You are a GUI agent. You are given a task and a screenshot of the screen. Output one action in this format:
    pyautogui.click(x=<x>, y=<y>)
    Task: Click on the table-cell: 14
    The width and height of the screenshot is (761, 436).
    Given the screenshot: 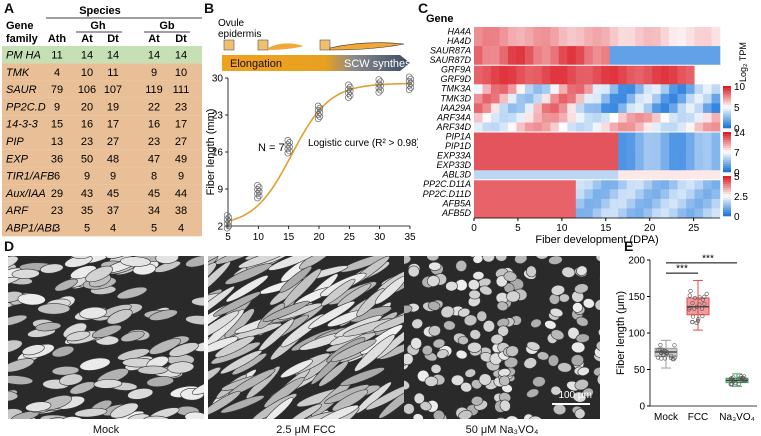 What is the action you would take?
    pyautogui.click(x=87, y=56)
    